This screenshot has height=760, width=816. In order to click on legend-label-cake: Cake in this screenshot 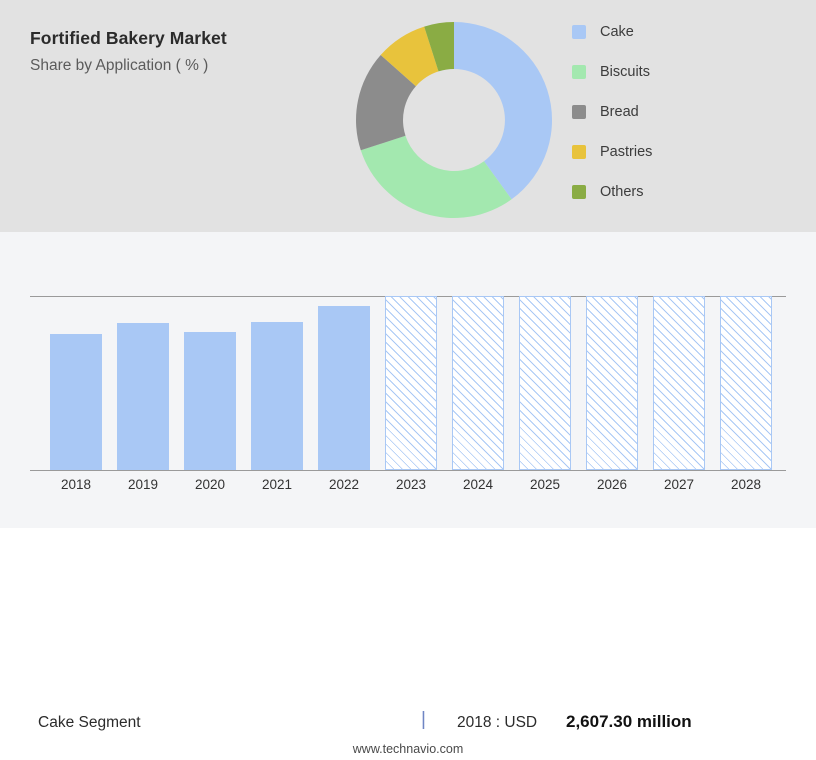, I will do `click(617, 32)`.